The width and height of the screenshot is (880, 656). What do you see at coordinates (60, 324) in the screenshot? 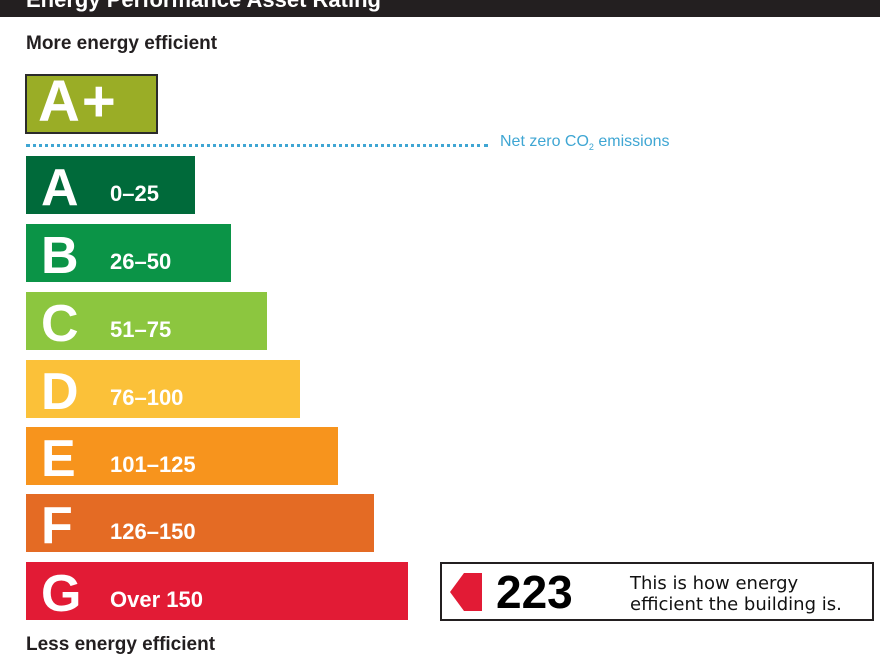
I see `band-c-letter: C` at bounding box center [60, 324].